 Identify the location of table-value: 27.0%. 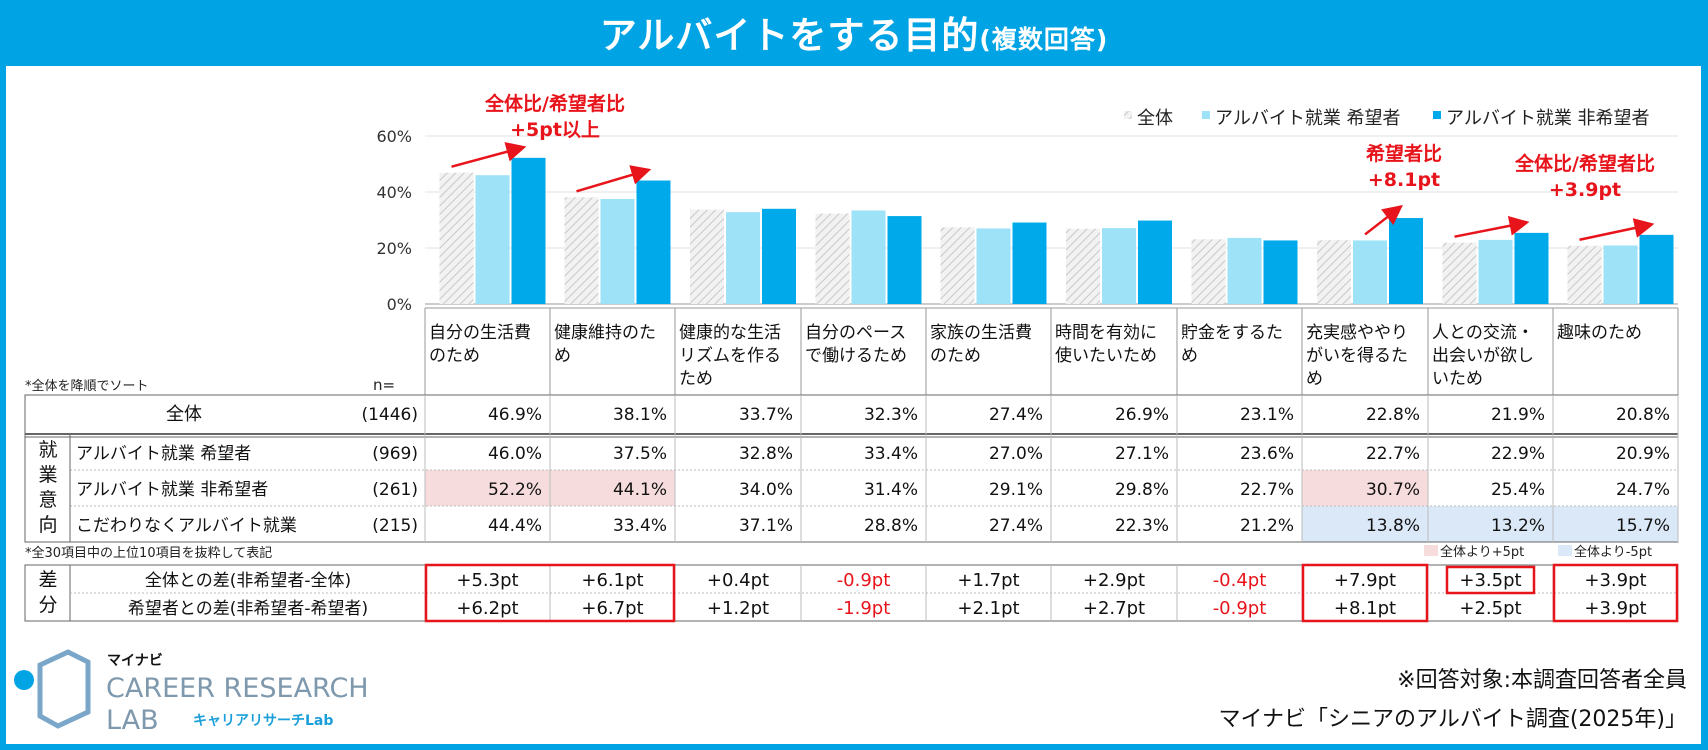
(1016, 454).